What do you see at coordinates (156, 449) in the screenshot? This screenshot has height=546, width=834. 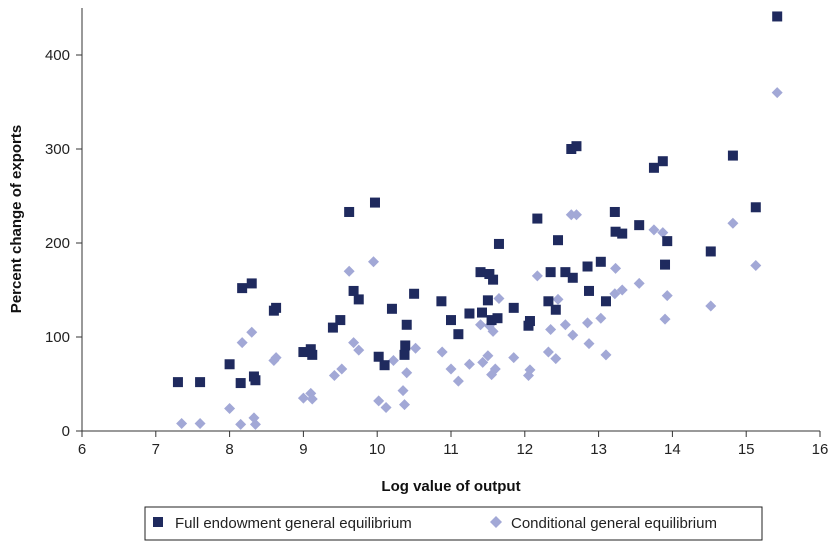 I see `x-tick-label: 7` at bounding box center [156, 449].